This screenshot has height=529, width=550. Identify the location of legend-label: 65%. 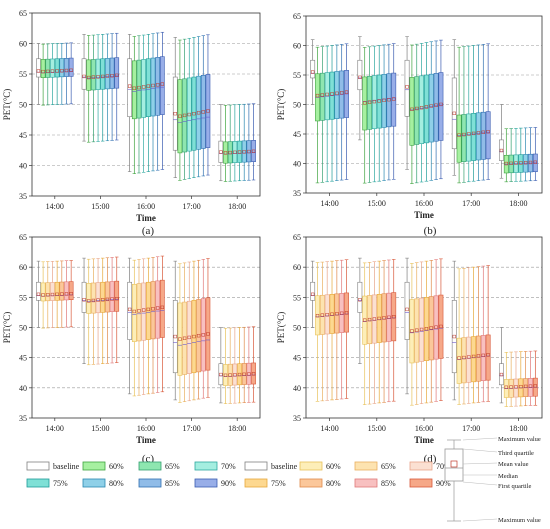
(172, 466).